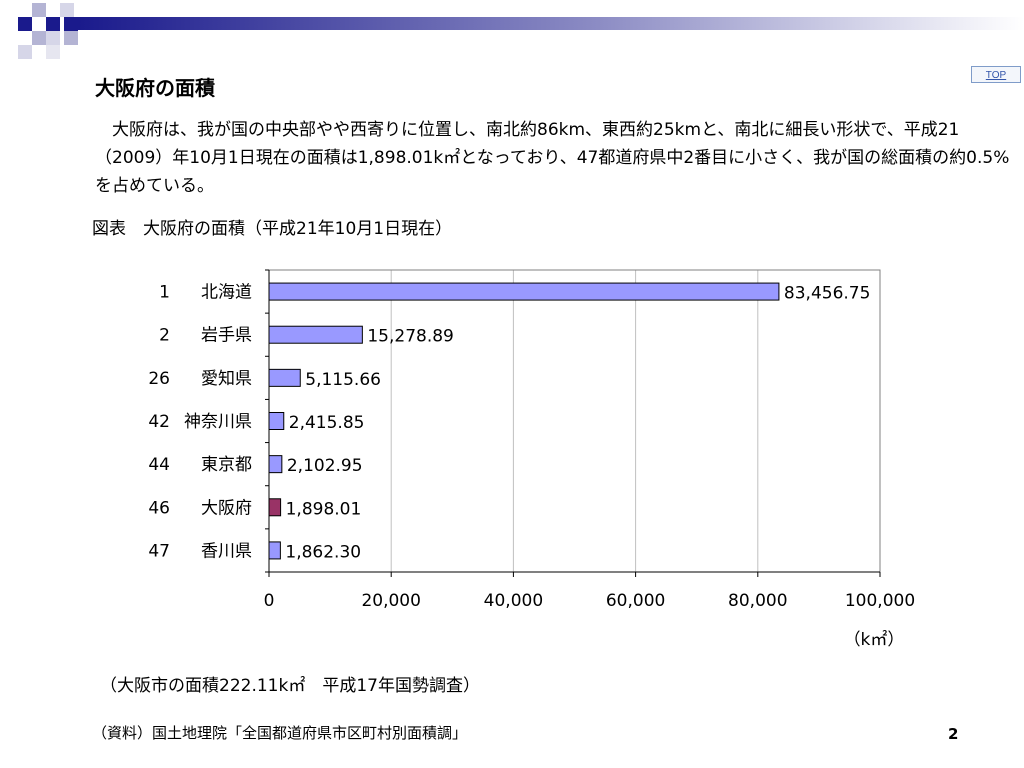  What do you see at coordinates (513, 601) in the screenshot?
I see `x-tick-label: 40,000` at bounding box center [513, 601].